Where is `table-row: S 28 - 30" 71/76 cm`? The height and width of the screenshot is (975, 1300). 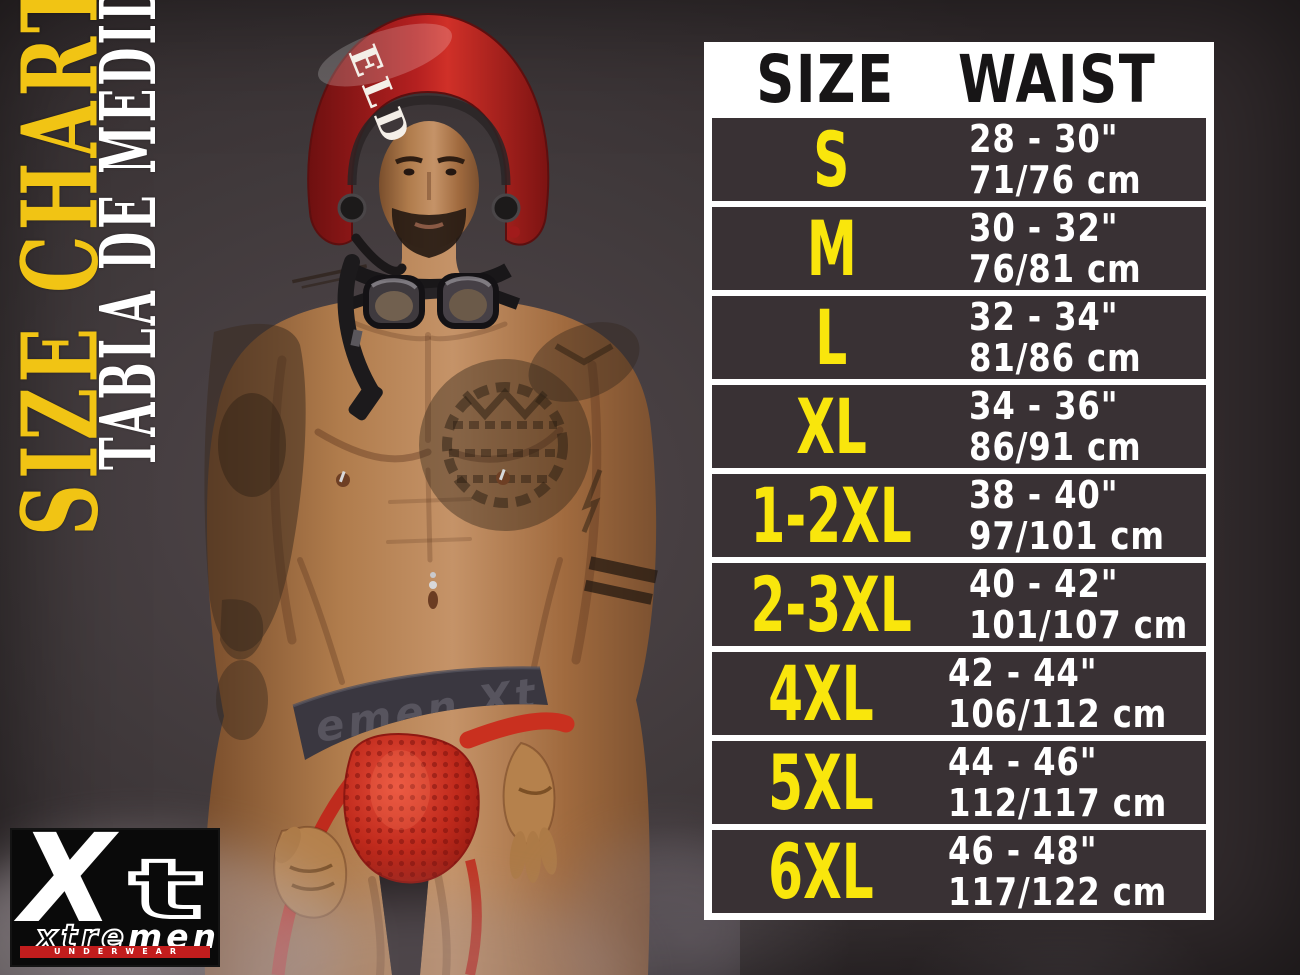 table-row: S 28 - 30" 71/76 cm is located at coordinates (959, 159).